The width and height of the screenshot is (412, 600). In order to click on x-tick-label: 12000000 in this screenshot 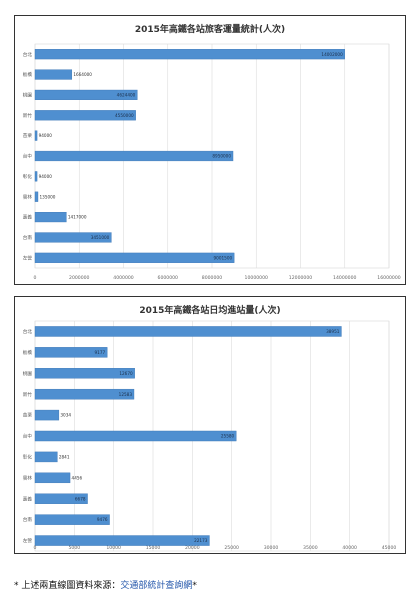, I will do `click(300, 278)`.